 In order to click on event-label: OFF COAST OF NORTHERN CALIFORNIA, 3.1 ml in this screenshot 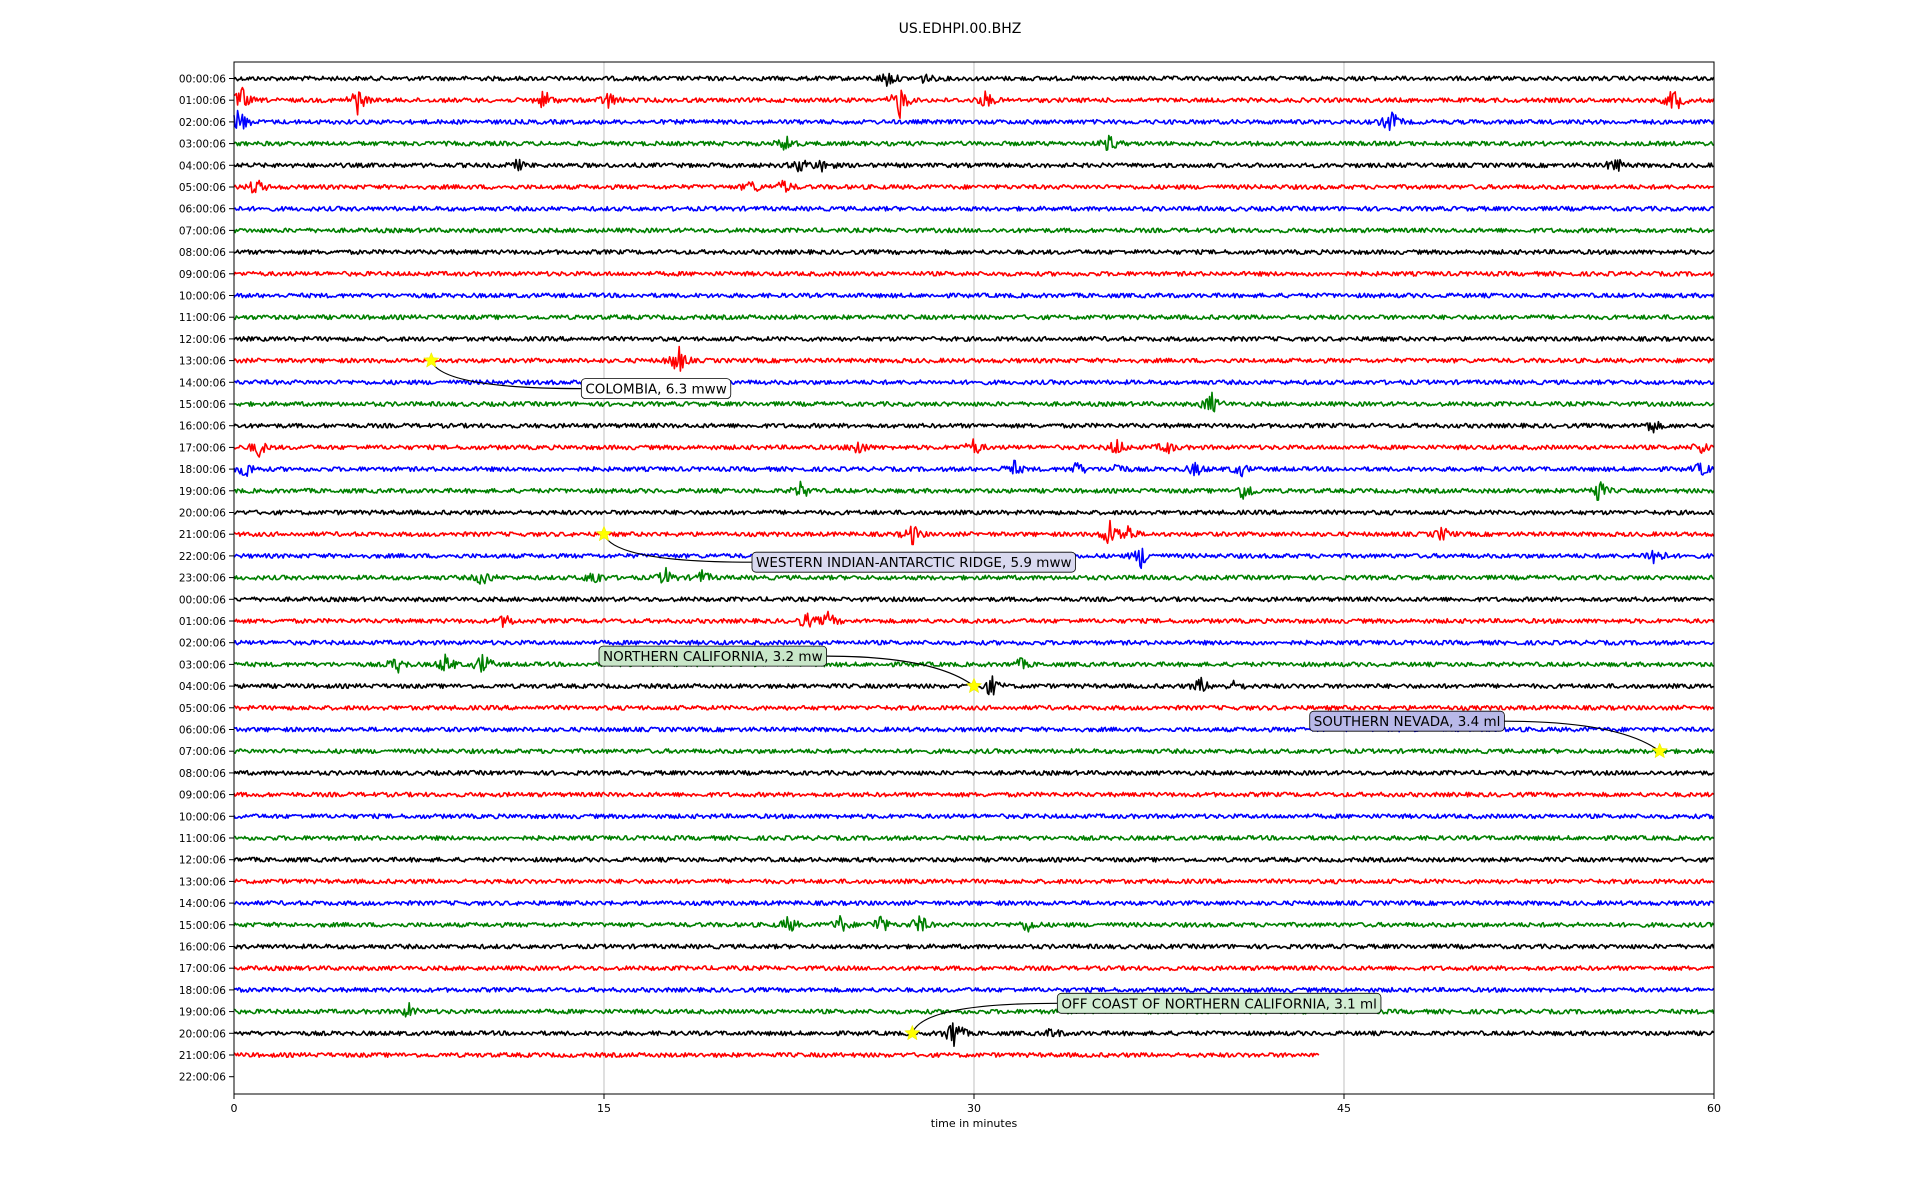, I will do `click(1219, 1004)`.